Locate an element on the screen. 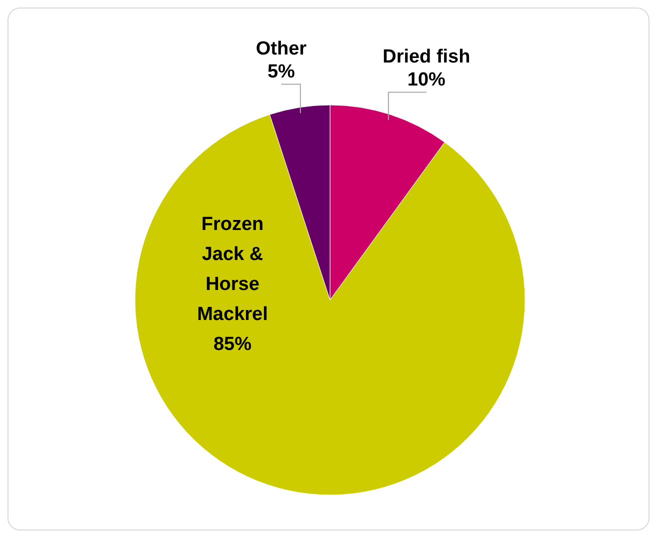 Image resolution: width=657 pixels, height=538 pixels. data-label: 10% is located at coordinates (426, 79).